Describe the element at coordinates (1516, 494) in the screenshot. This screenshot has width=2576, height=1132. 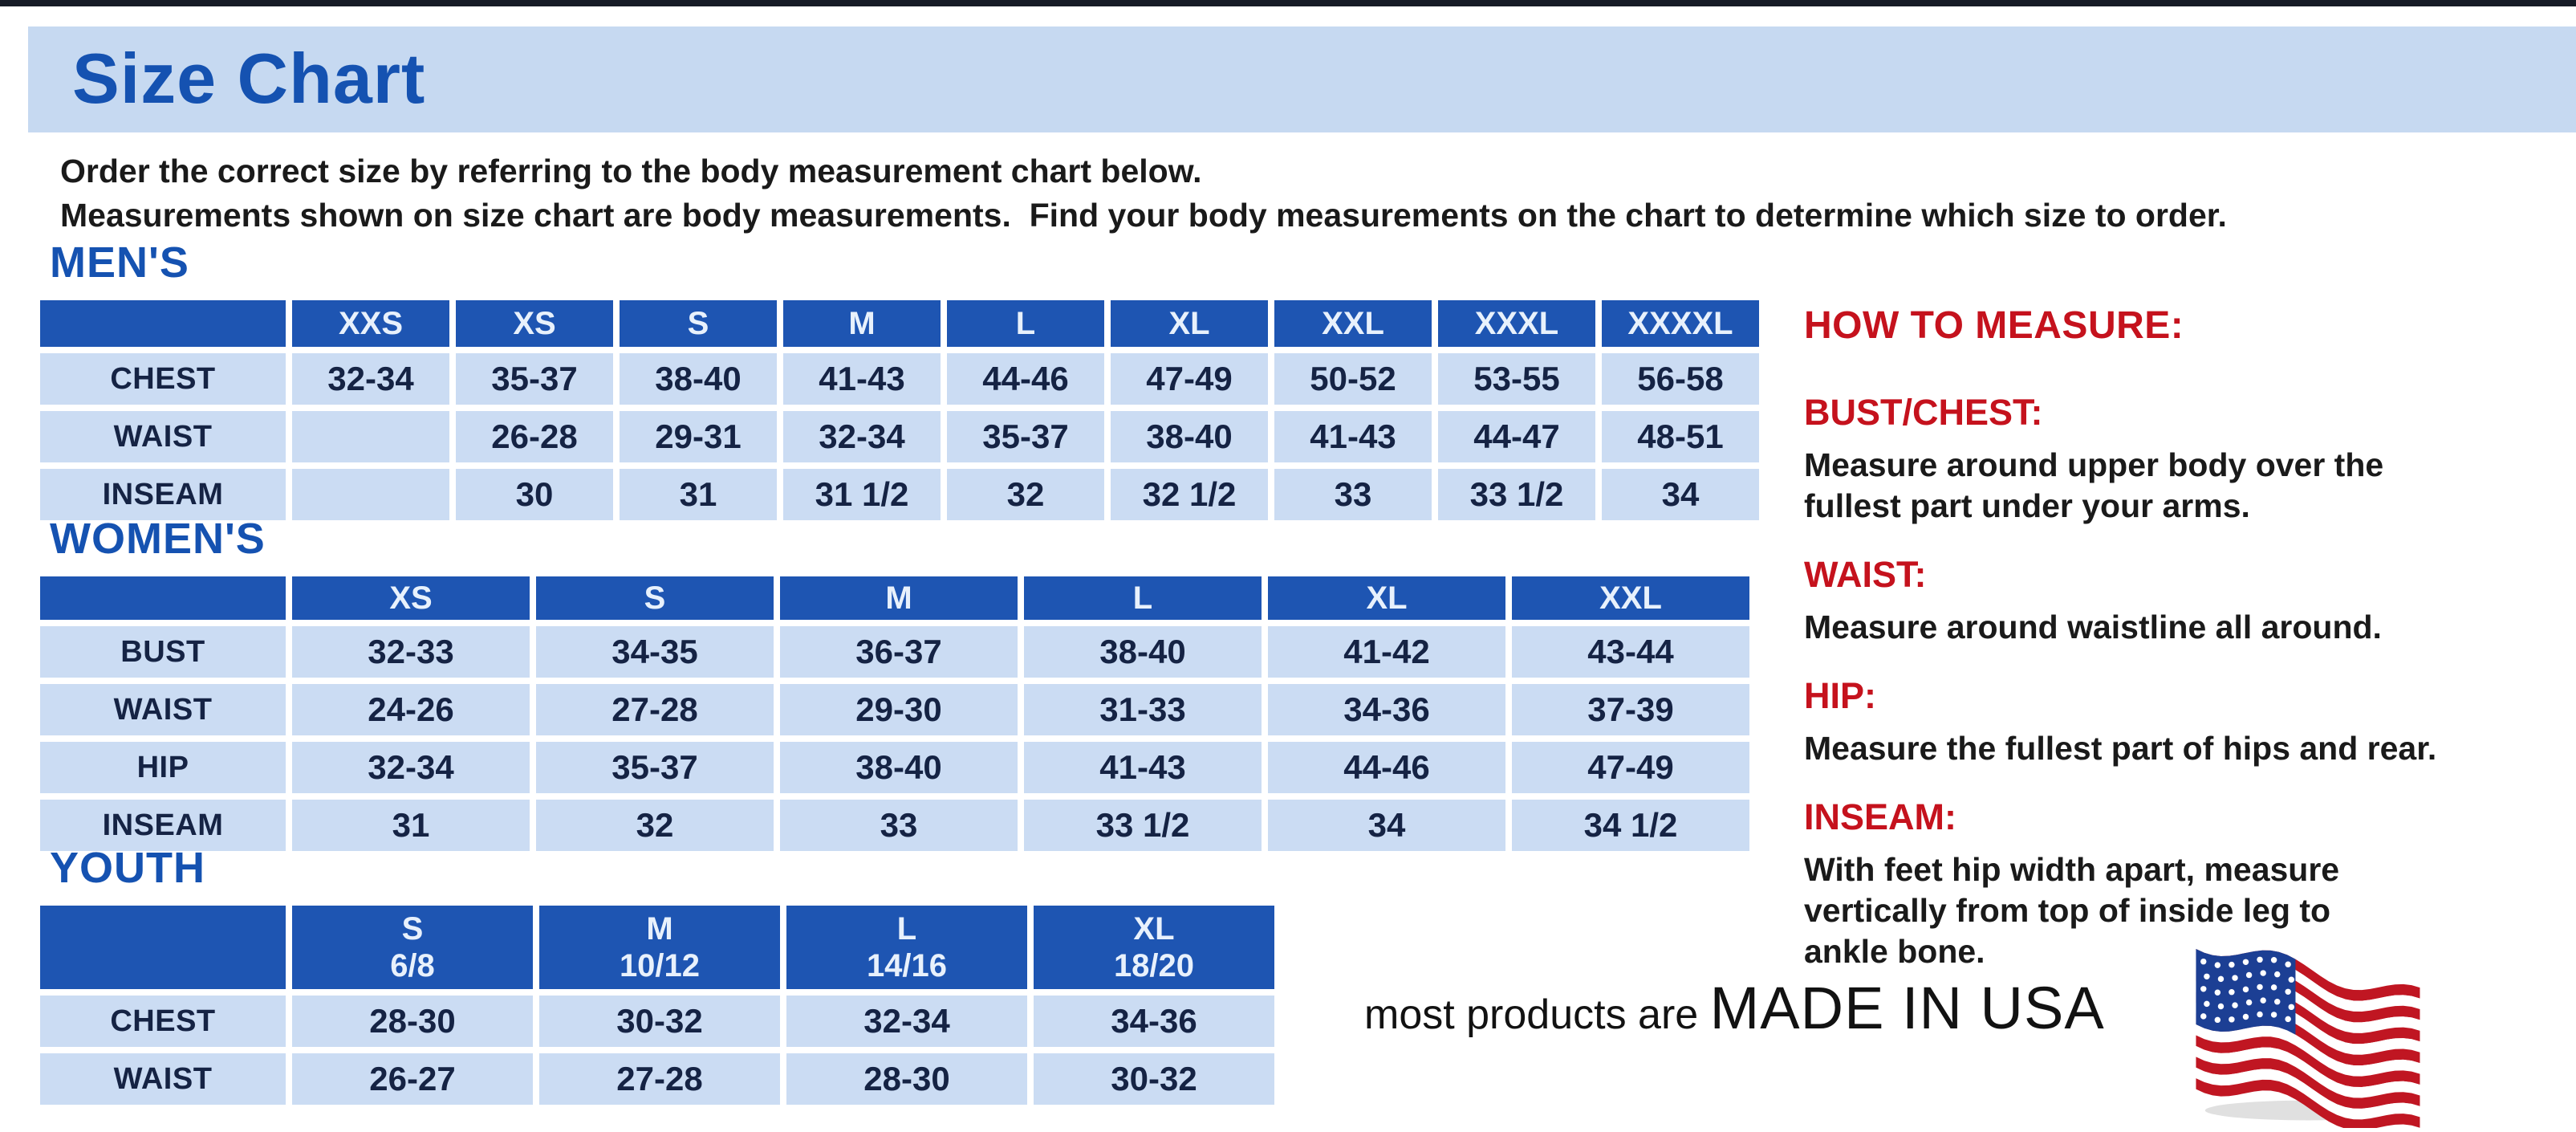
I see `mens-value-cell: 33 1/2` at that location.